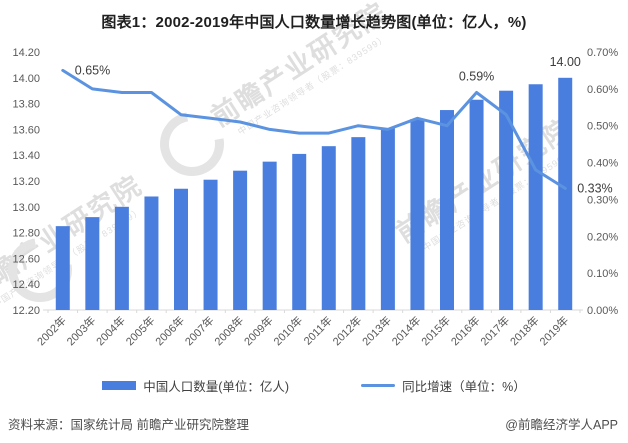 This screenshot has height=443, width=628. Describe the element at coordinates (314, 423) in the screenshot. I see `chart-footer: 资料来源：国家统计局 前瞻产业研究院整理 @前瞻经济学人APP` at that location.